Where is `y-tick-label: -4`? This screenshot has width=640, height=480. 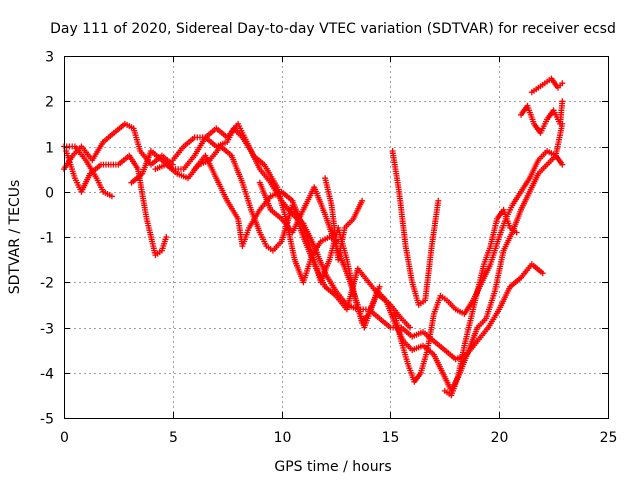 y-tick-label: -4 is located at coordinates (47, 375).